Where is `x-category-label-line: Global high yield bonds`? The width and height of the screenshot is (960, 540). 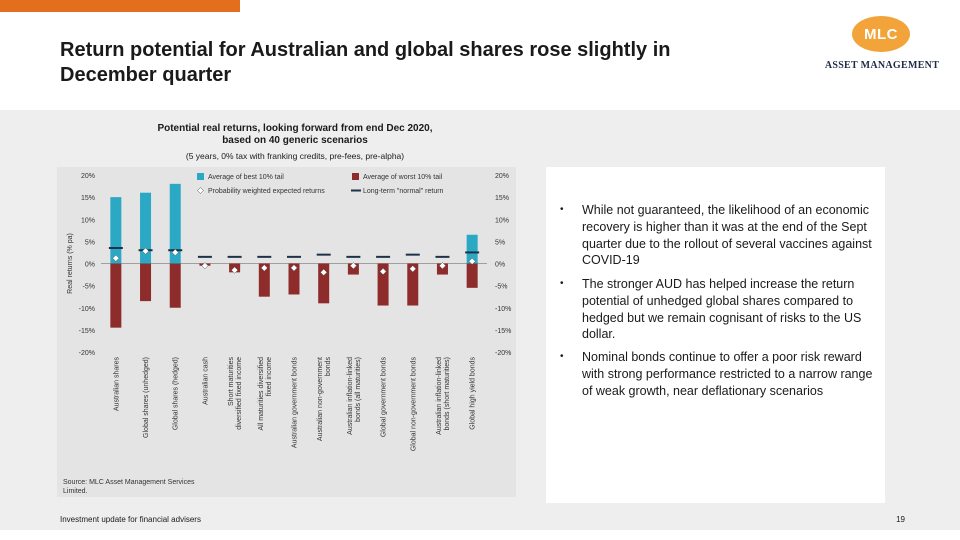
x-category-label-line: Global high yield bonds is located at coordinates (473, 393).